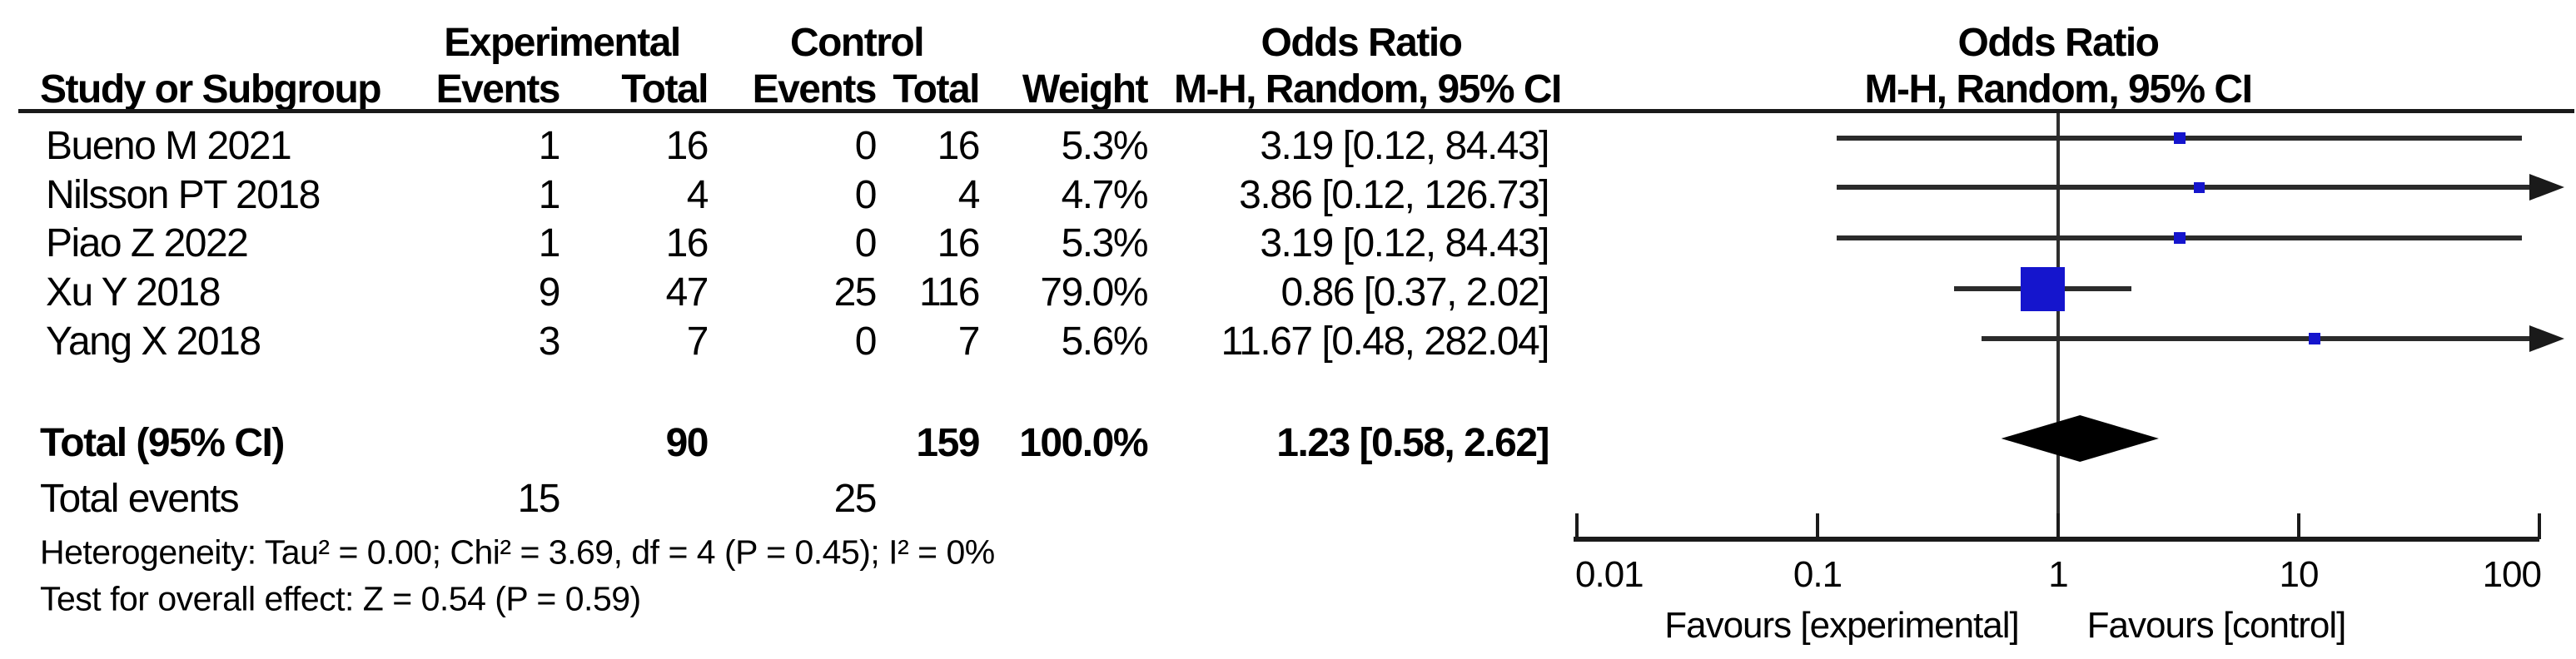  I want to click on column-header-mh-random-ci-table: M-H, Random, 95% CI, so click(1368, 89).